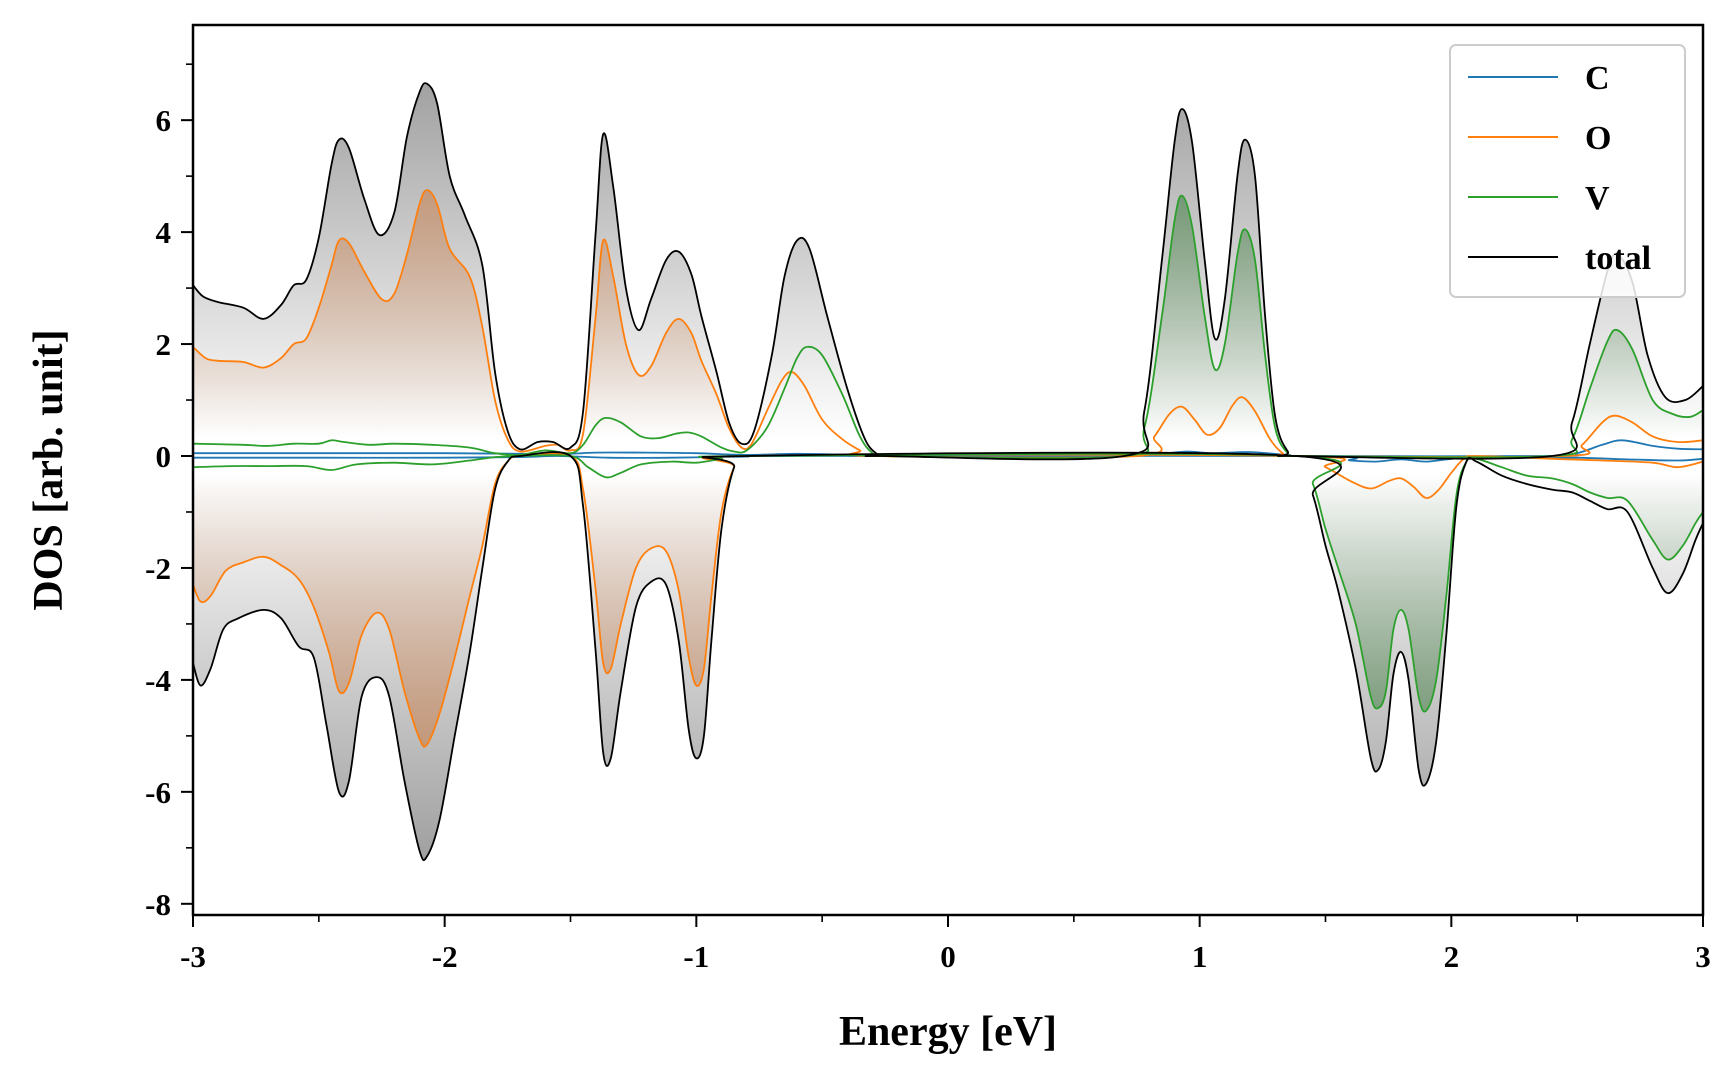 This screenshot has width=1728, height=1080. I want to click on x-tick-label: 1, so click(1200, 956).